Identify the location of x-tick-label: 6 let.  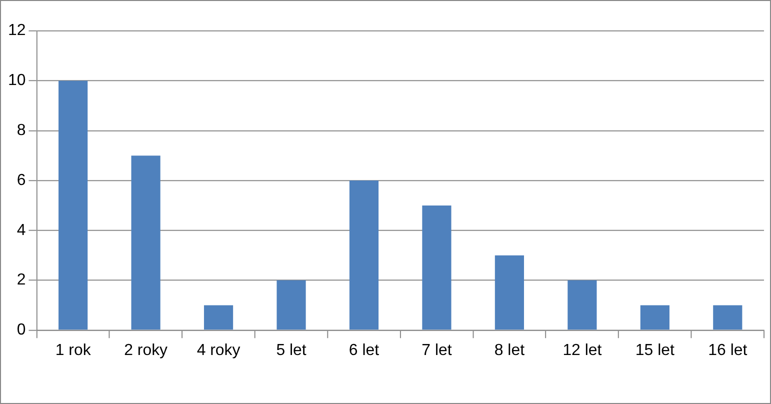
(364, 351).